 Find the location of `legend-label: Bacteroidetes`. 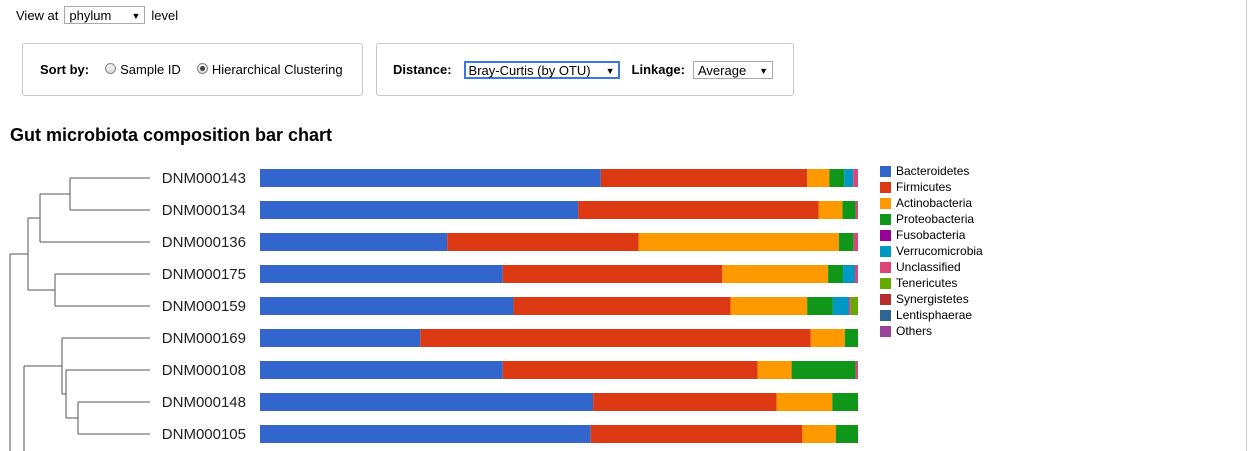

legend-label: Bacteroidetes is located at coordinates (933, 171).